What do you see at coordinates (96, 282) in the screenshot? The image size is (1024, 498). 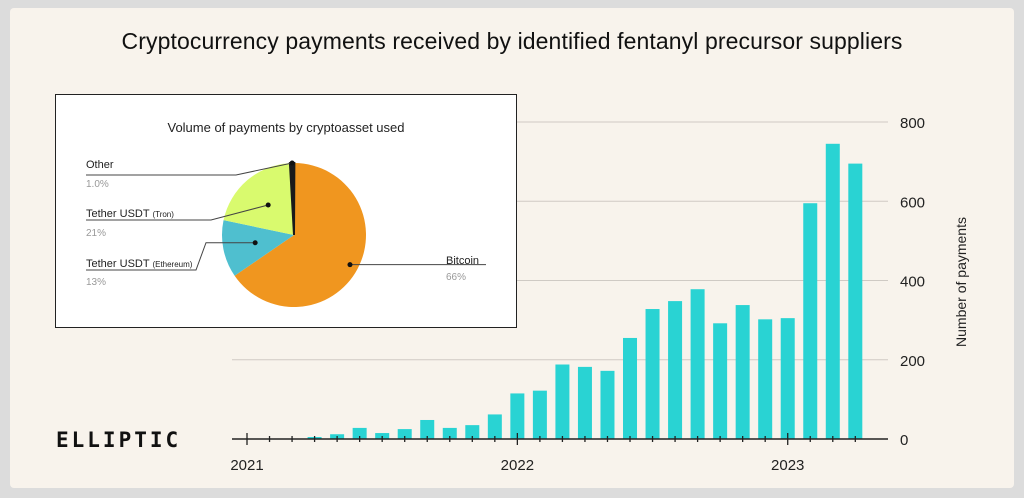 I see `pie-pct-ethereum: 13%` at bounding box center [96, 282].